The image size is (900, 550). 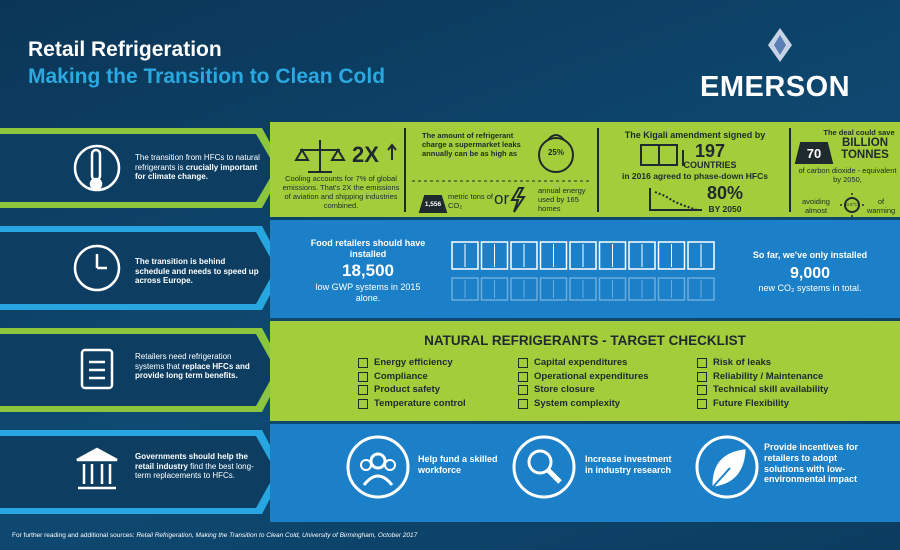 What do you see at coordinates (471, 201) in the screenshot?
I see `leaks-tons-label: metric tons of CO₂` at bounding box center [471, 201].